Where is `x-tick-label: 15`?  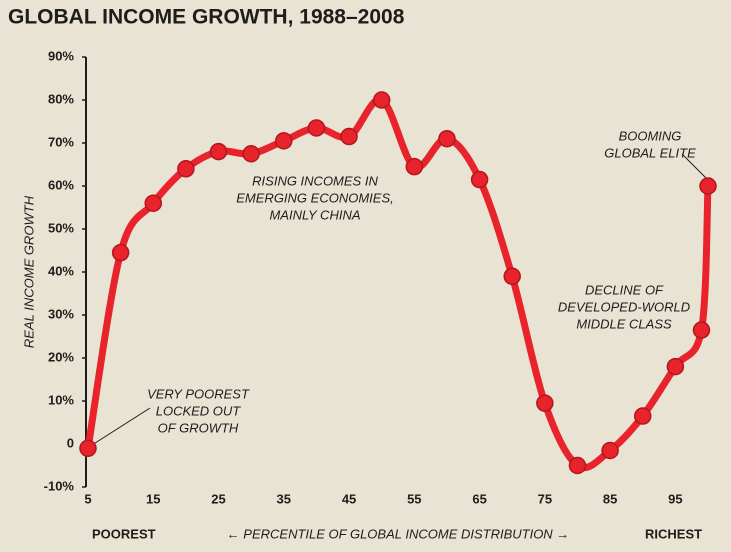
x-tick-label: 15 is located at coordinates (153, 498).